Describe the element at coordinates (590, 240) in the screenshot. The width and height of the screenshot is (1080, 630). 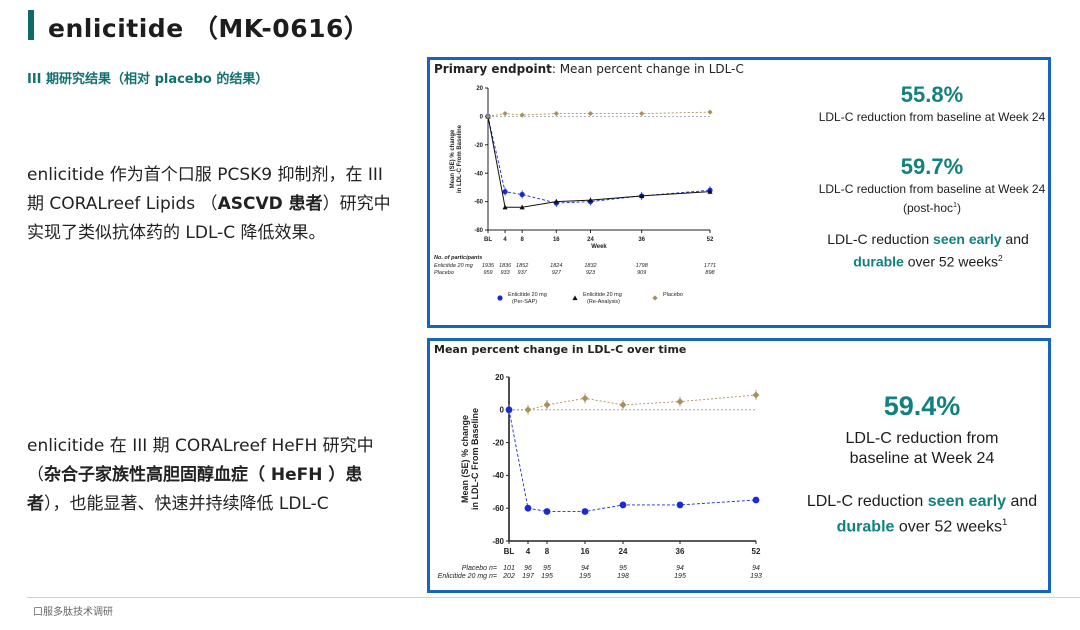
I see `x-tick-label: 24` at that location.